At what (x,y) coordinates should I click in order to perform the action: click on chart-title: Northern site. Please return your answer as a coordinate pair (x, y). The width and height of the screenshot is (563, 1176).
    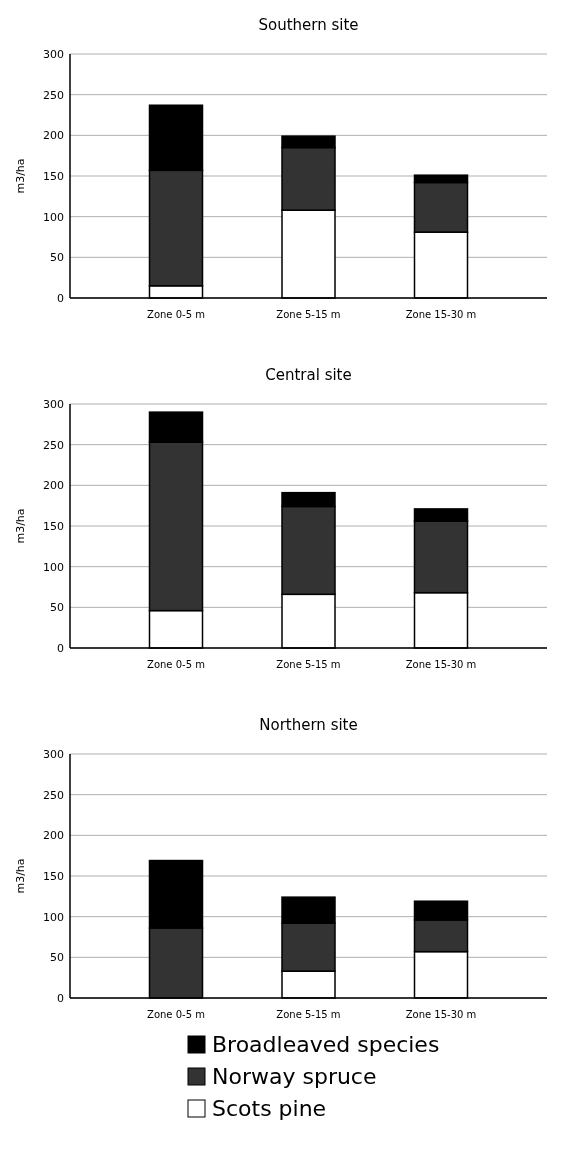
    Looking at the image, I should click on (308, 725).